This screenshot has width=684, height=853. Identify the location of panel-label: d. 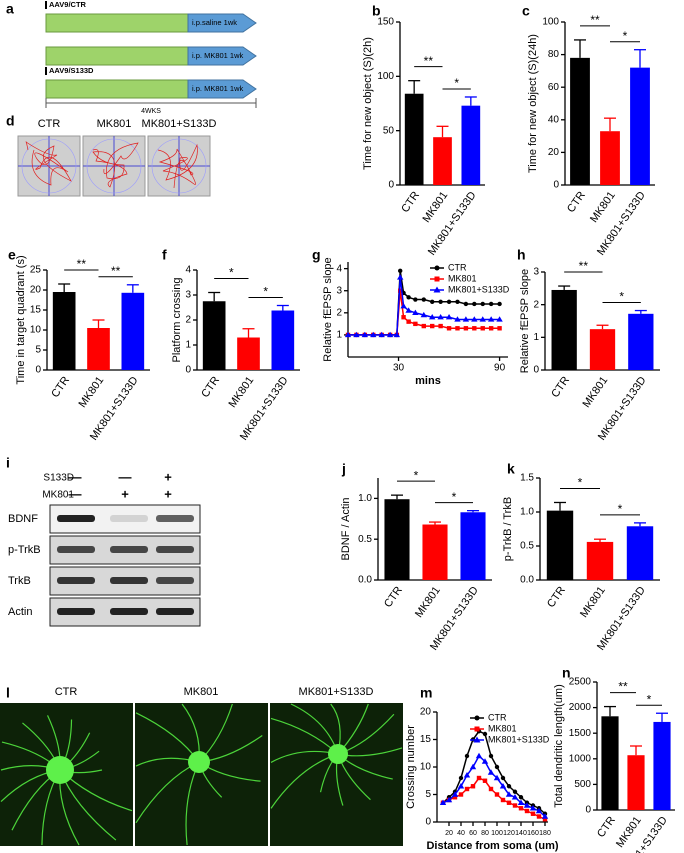
(10, 121).